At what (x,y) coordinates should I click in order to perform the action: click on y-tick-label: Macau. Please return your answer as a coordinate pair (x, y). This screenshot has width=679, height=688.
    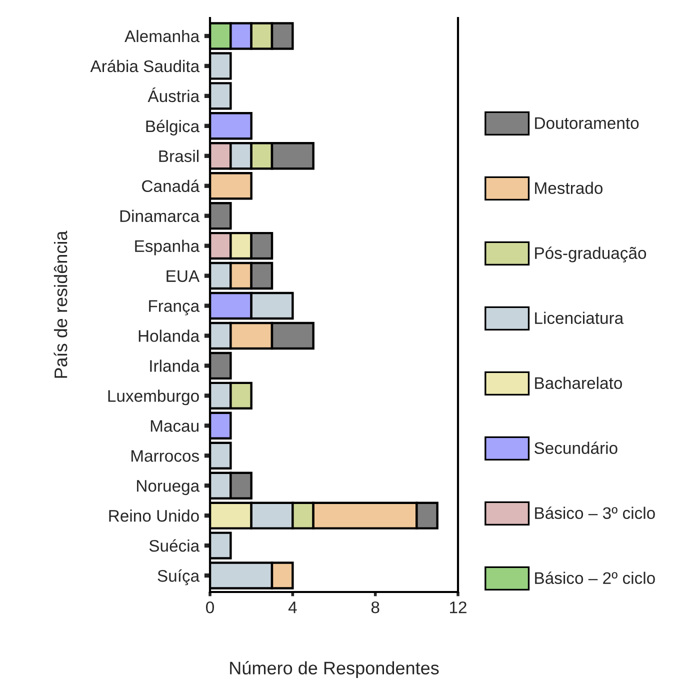
    Looking at the image, I should click on (174, 426).